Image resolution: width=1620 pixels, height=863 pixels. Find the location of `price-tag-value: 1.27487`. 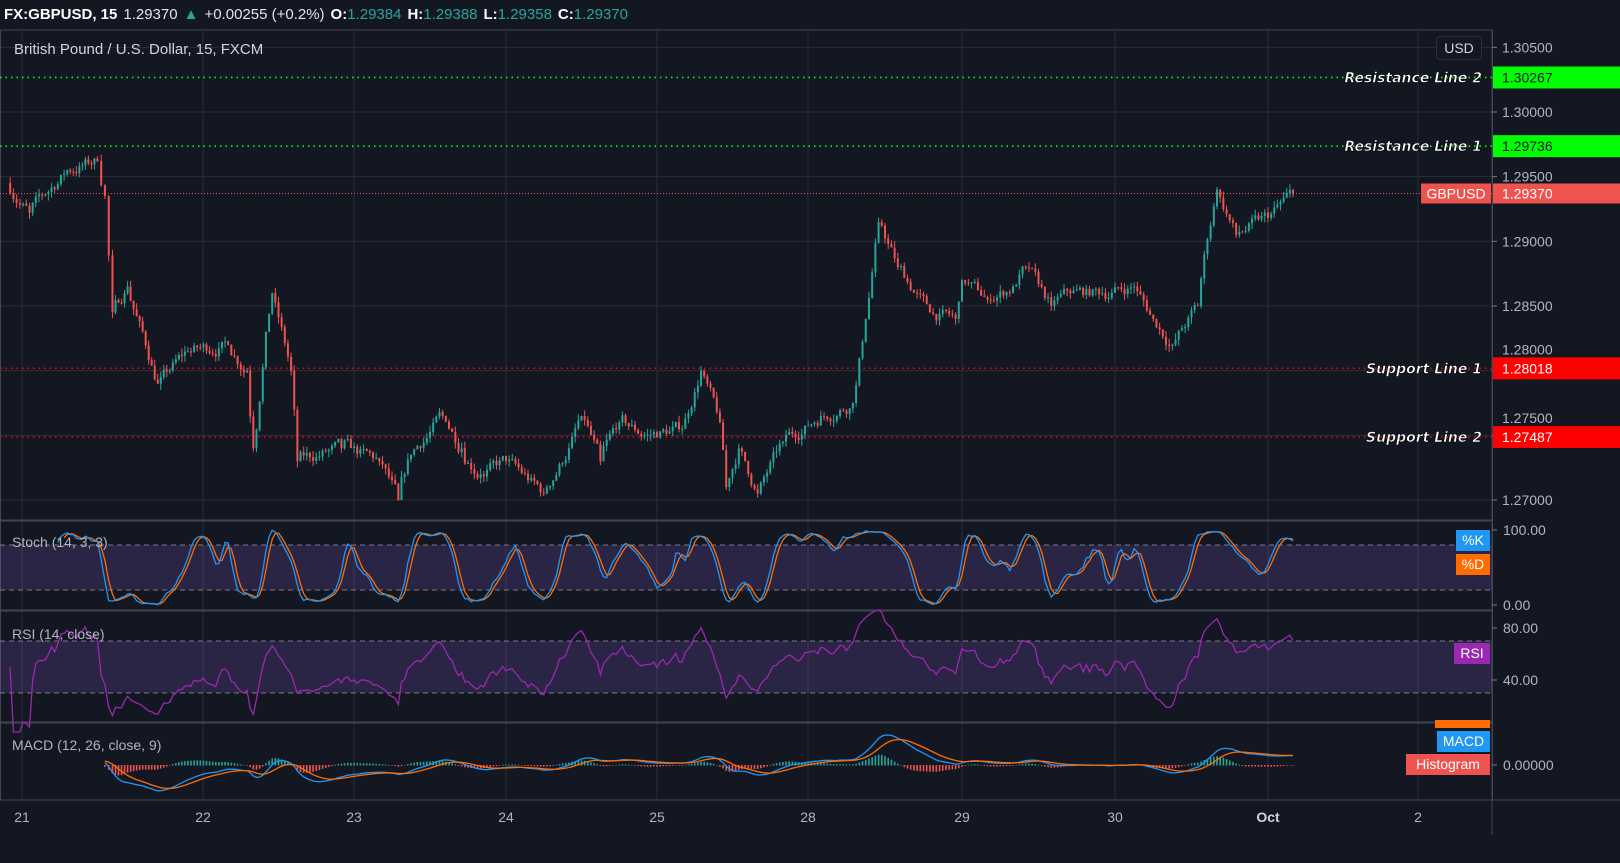

price-tag-value: 1.27487 is located at coordinates (1527, 437).